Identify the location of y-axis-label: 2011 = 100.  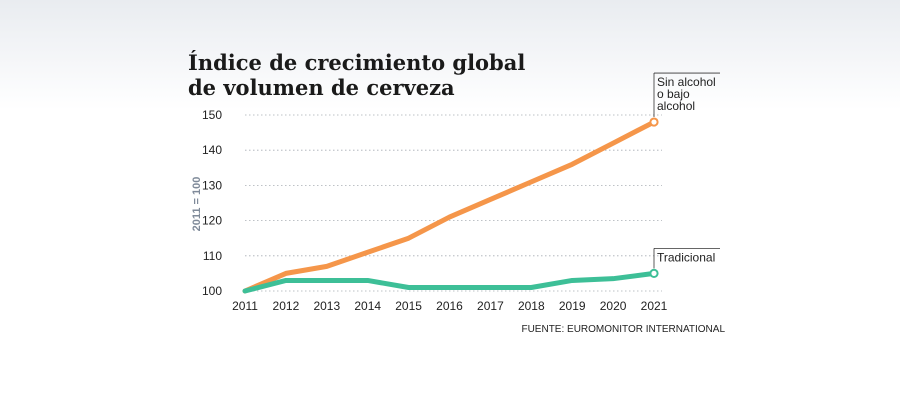
(197, 204).